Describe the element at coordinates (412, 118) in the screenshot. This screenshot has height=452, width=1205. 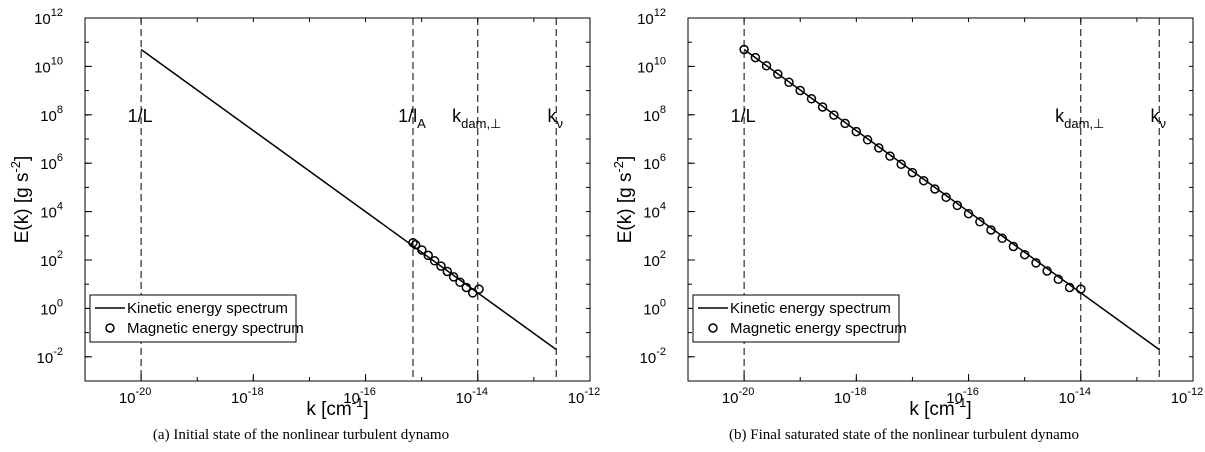
I see `vline-label: 1/lA` at that location.